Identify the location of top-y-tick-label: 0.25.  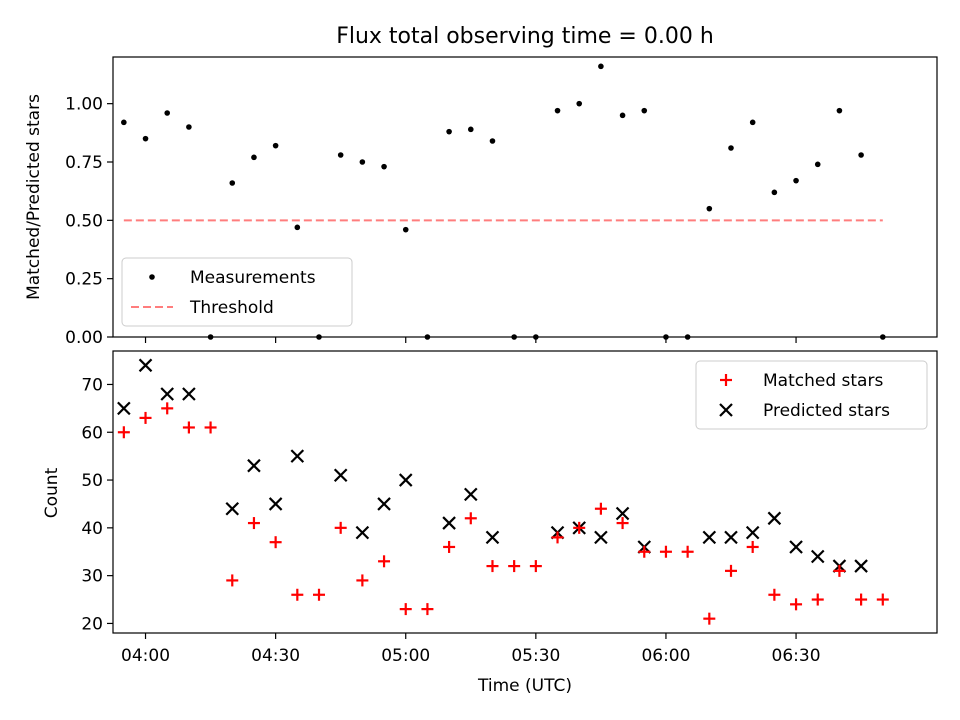
(84, 280).